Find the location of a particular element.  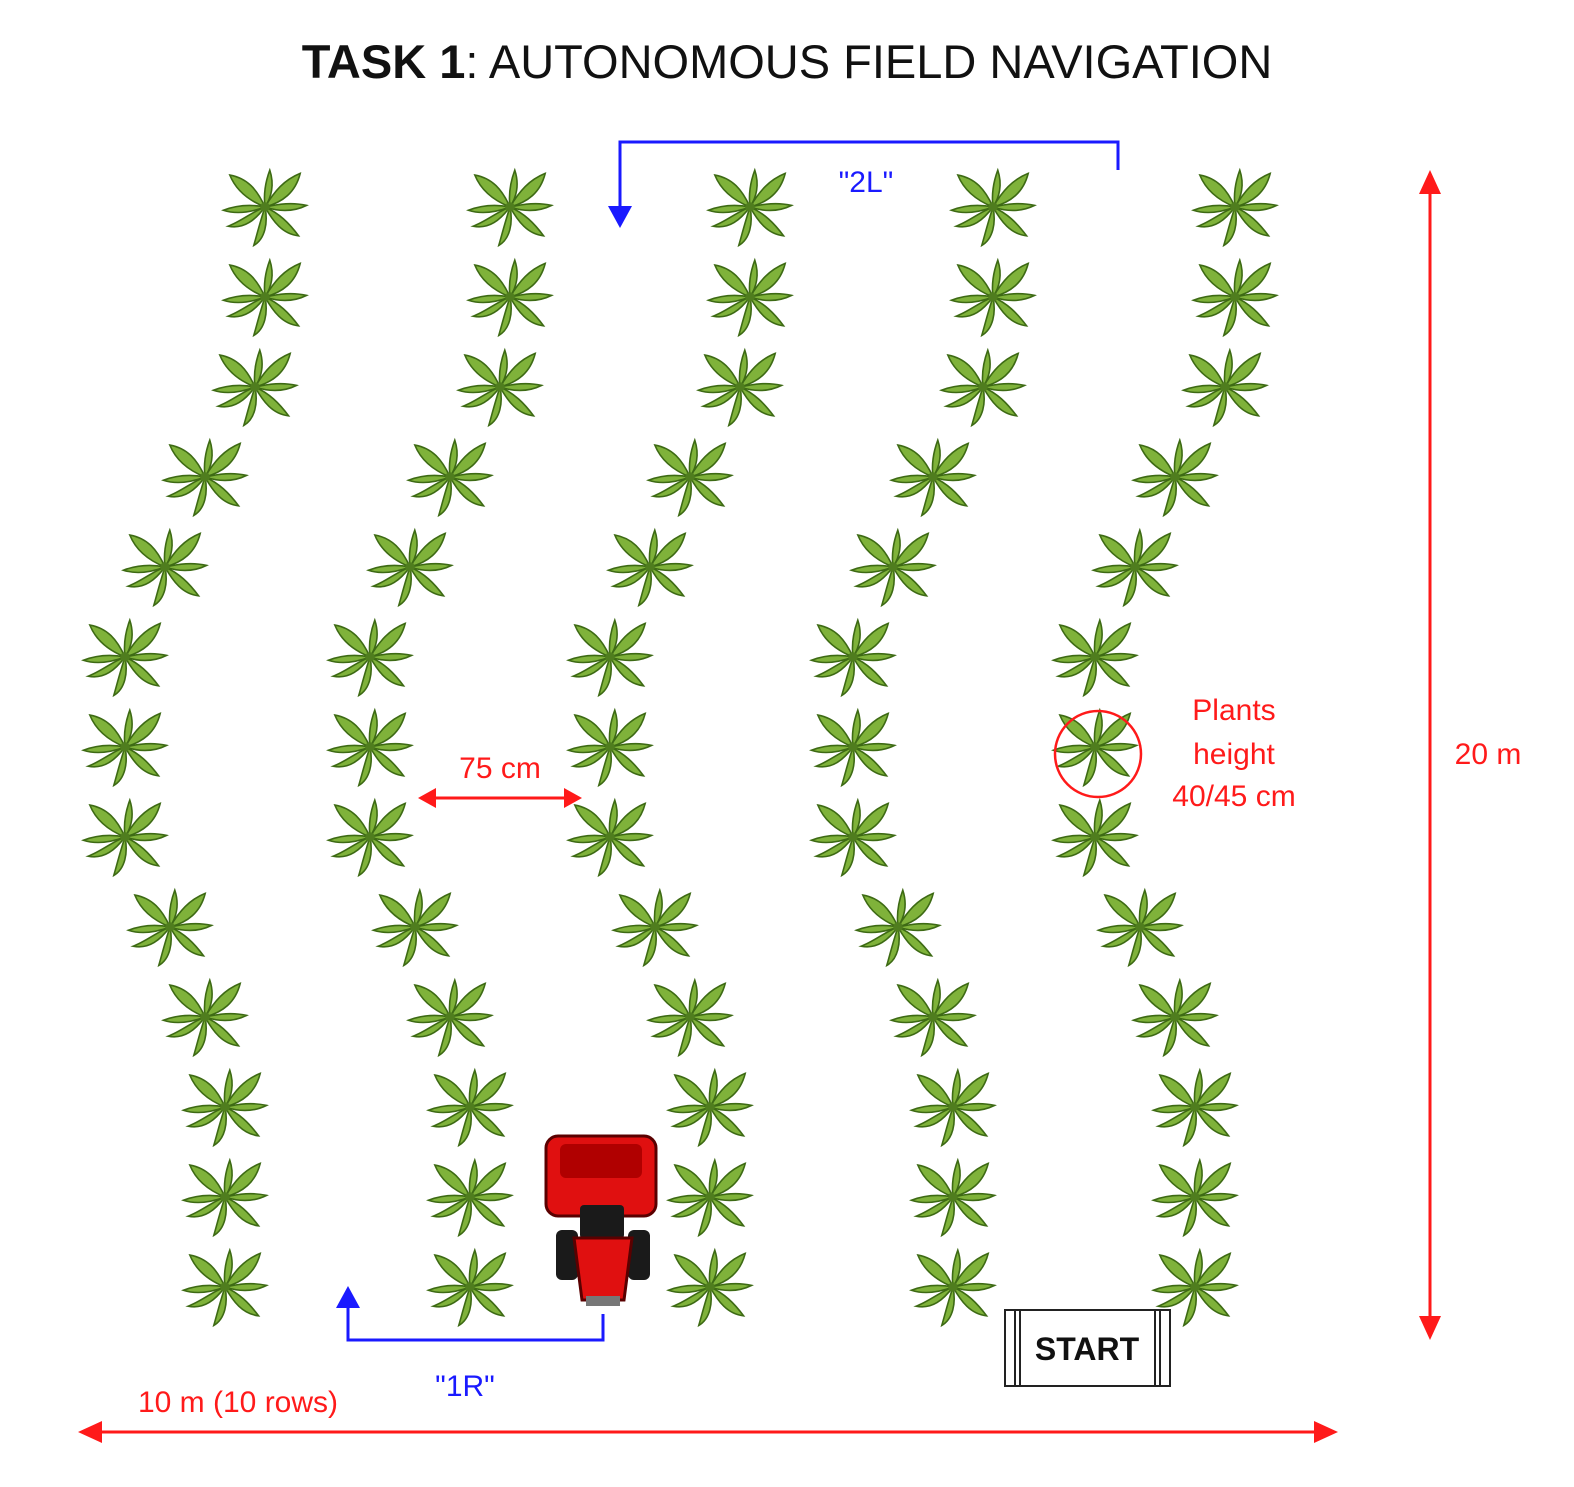

field-length-measure: 20 m is located at coordinates (1470, 755).